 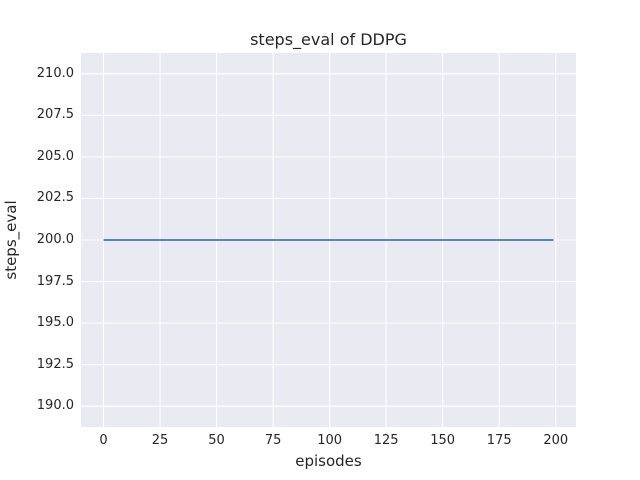 I want to click on x-tick-label: 0, so click(x=103, y=440).